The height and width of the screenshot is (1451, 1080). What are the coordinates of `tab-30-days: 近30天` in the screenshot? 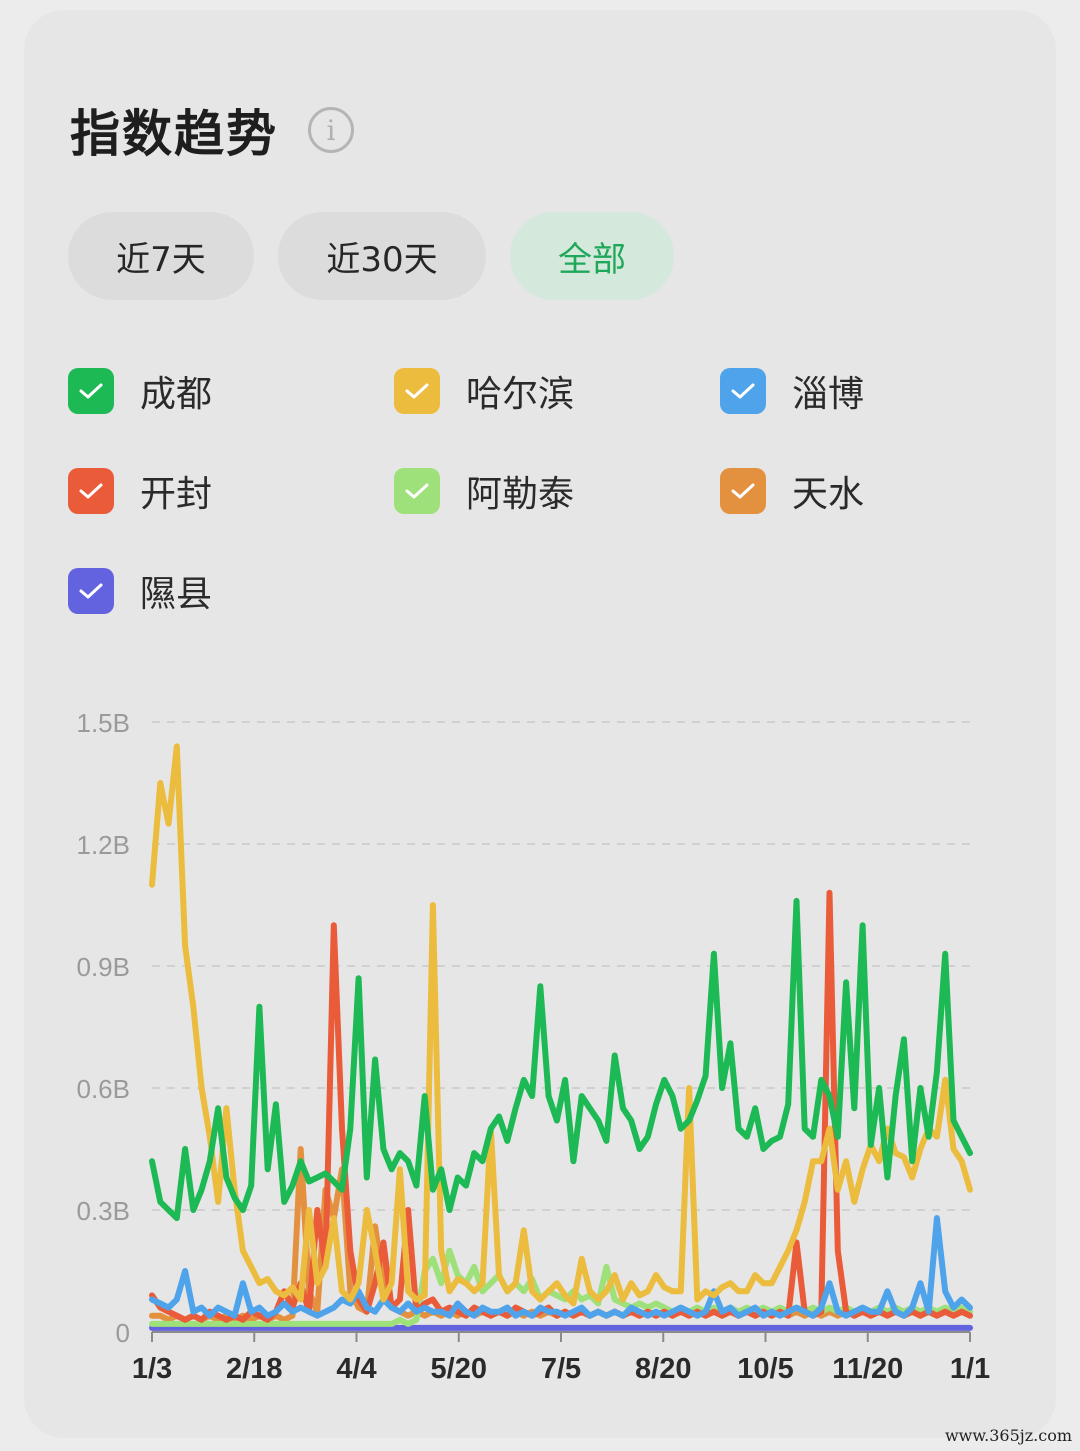 It's located at (382, 256).